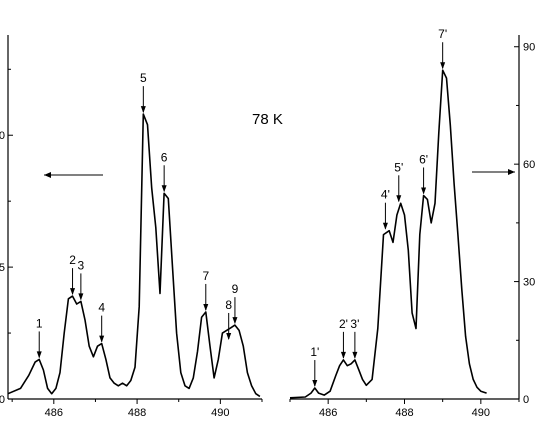 Image resolution: width=550 pixels, height=424 pixels. I want to click on peak-label: 2', so click(343, 324).